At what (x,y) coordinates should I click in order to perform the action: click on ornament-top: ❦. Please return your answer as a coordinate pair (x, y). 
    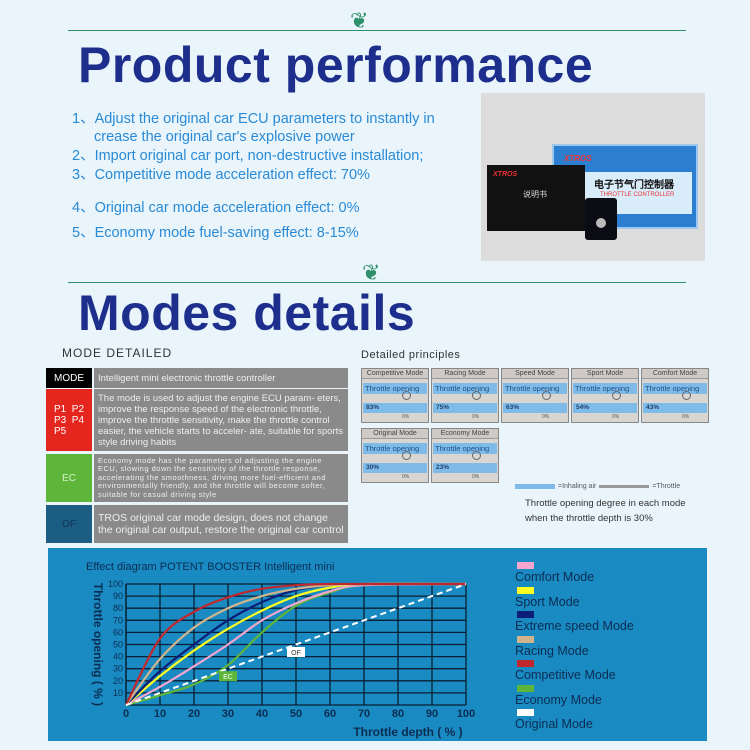
    Looking at the image, I should click on (359, 20).